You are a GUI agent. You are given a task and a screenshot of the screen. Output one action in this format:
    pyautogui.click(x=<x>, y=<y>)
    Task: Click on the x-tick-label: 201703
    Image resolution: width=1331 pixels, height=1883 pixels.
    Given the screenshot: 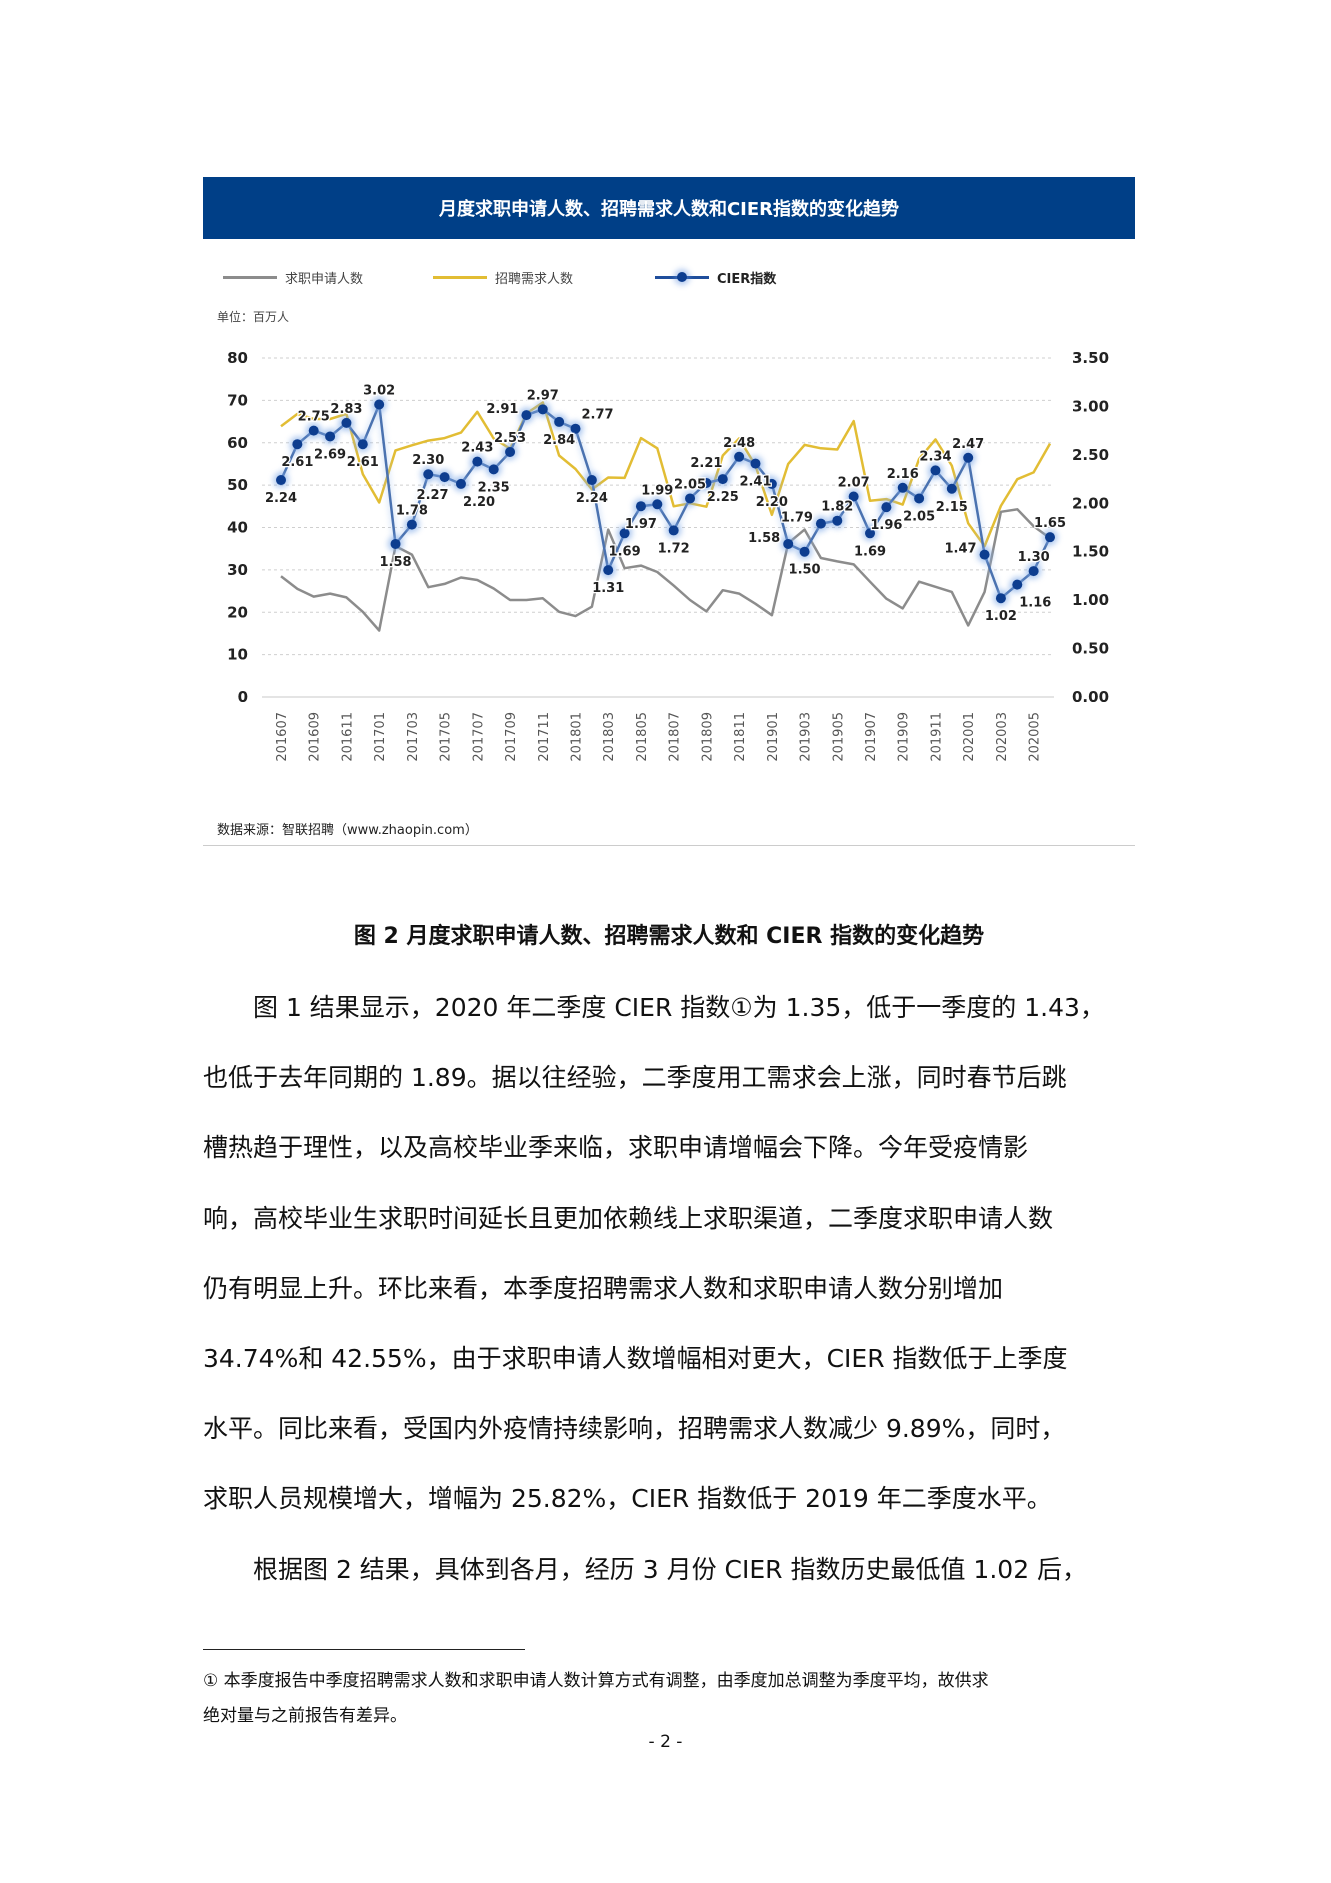 What is the action you would take?
    pyautogui.click(x=413, y=737)
    